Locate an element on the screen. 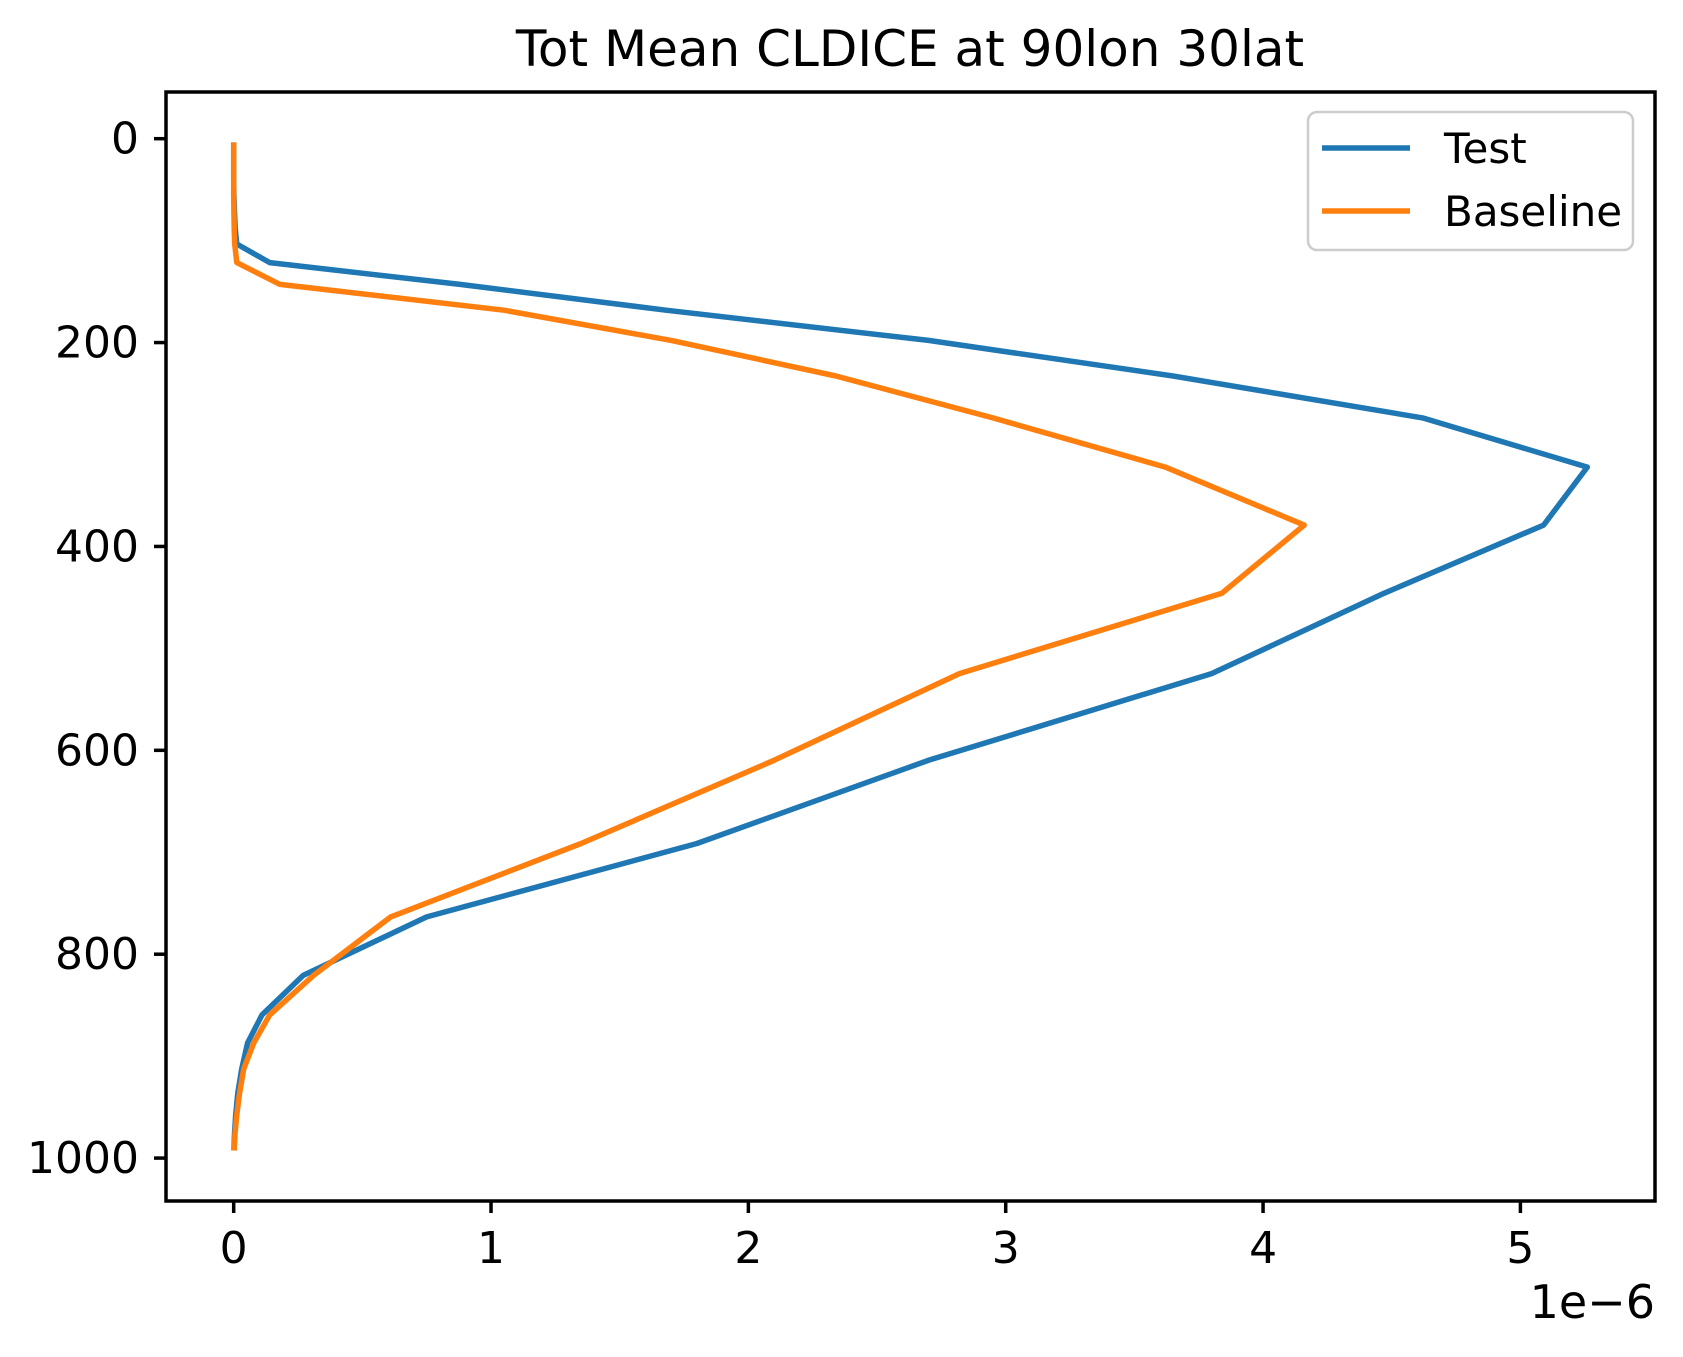 This screenshot has width=1683, height=1357. y-tick-label: 200 is located at coordinates (97, 343).